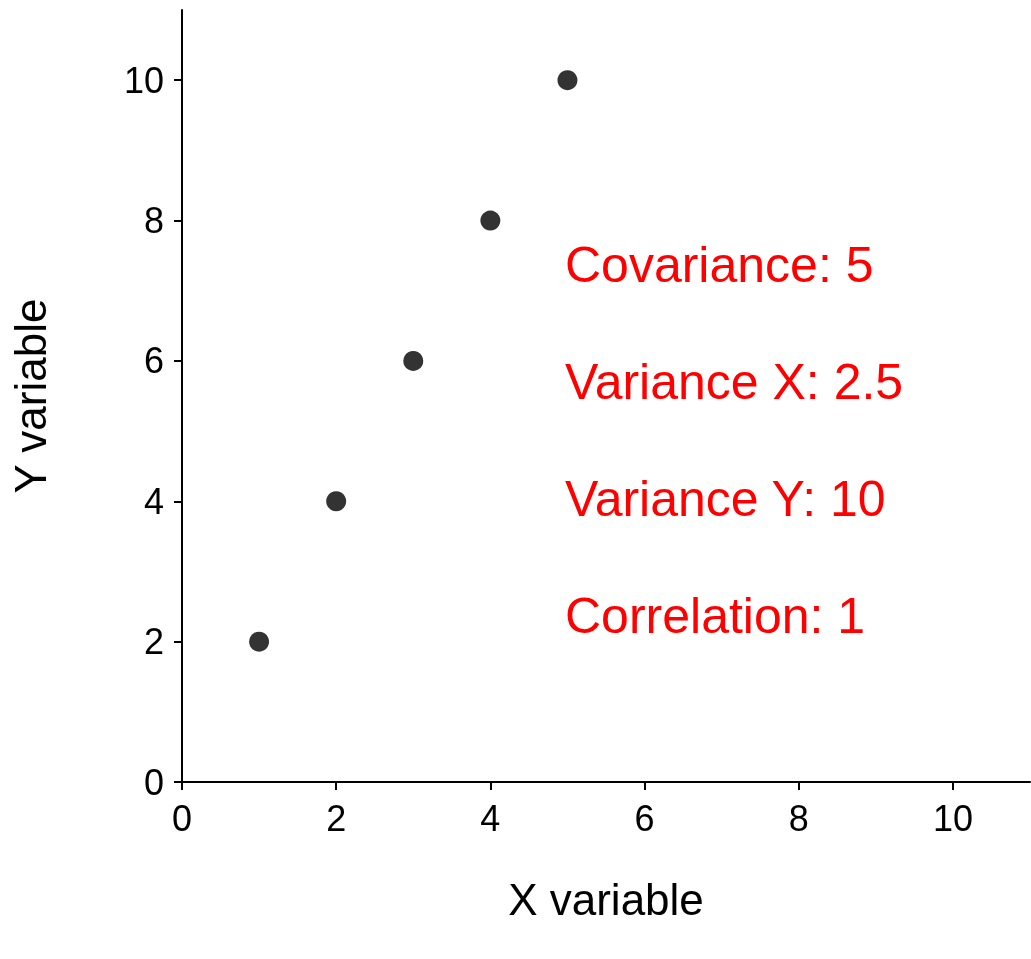 This screenshot has width=1031, height=959. Describe the element at coordinates (153, 782) in the screenshot. I see `y-tick-label: 0` at that location.